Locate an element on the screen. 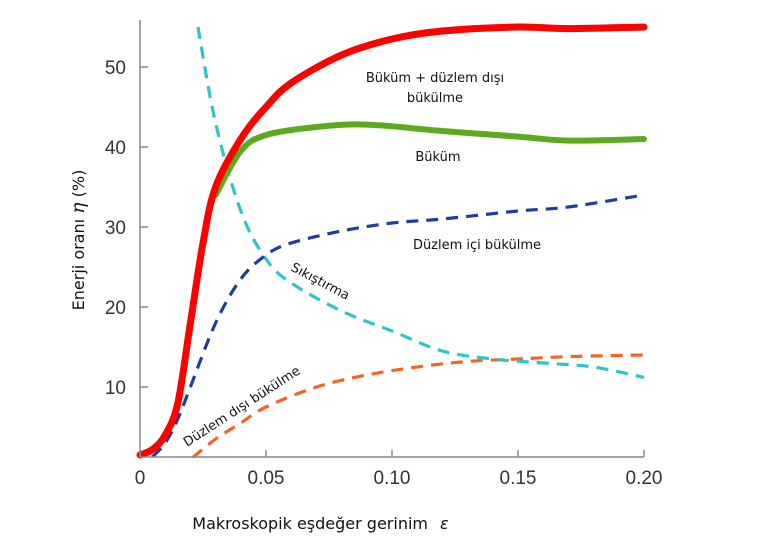 Image resolution: width=768 pixels, height=544 pixels. label-duzlem-disi: Düzlem dışı bükülme is located at coordinates (242, 407).